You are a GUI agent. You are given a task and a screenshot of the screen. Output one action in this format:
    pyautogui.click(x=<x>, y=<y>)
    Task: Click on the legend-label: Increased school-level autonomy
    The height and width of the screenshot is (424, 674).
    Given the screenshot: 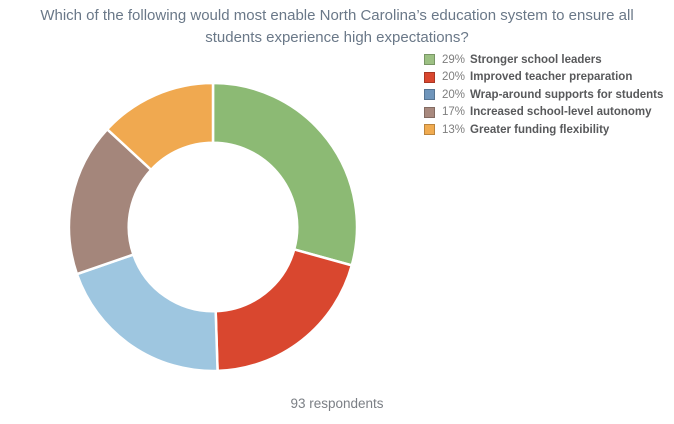 What is the action you would take?
    pyautogui.click(x=561, y=112)
    